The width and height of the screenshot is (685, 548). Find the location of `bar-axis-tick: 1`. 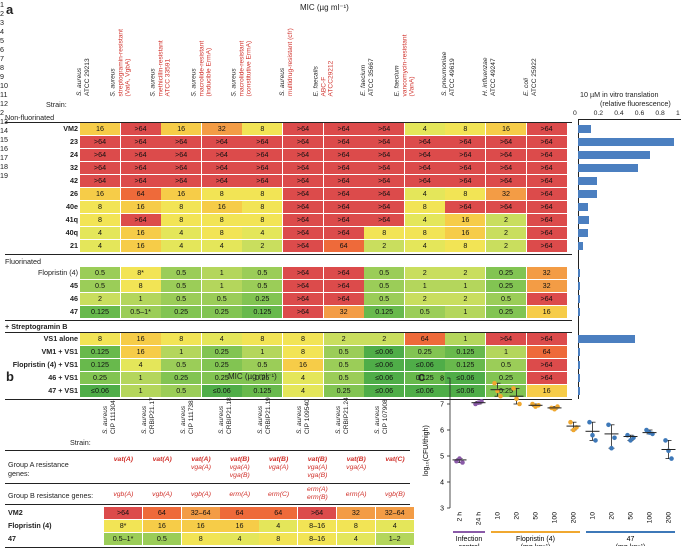

bar-axis-tick: 1 is located at coordinates (678, 113).